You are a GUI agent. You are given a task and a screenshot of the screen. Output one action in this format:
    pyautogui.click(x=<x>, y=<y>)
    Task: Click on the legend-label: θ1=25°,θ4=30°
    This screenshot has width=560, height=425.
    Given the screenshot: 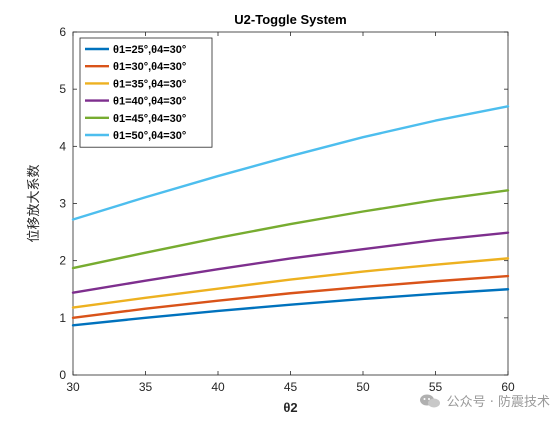 What is the action you would take?
    pyautogui.click(x=149, y=50)
    